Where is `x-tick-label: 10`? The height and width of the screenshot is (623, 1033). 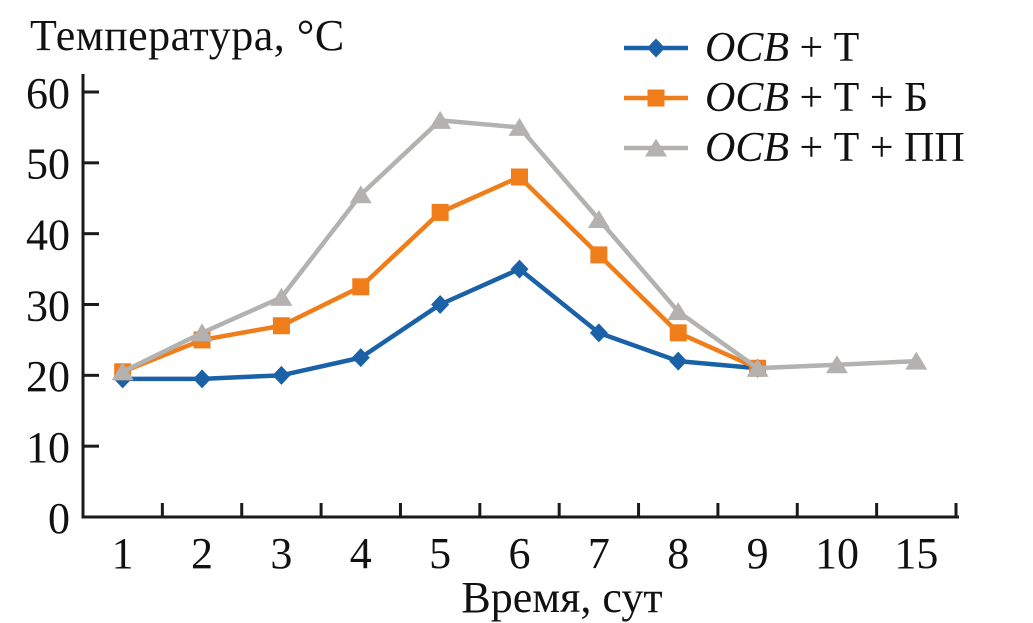
x-tick-label: 10 is located at coordinates (837, 553).